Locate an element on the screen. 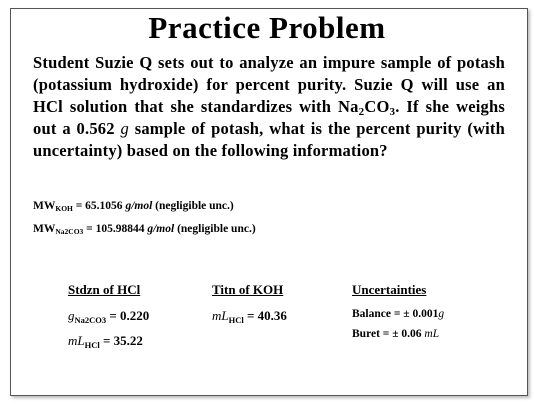  value: = 105.98844 is located at coordinates (115, 229).